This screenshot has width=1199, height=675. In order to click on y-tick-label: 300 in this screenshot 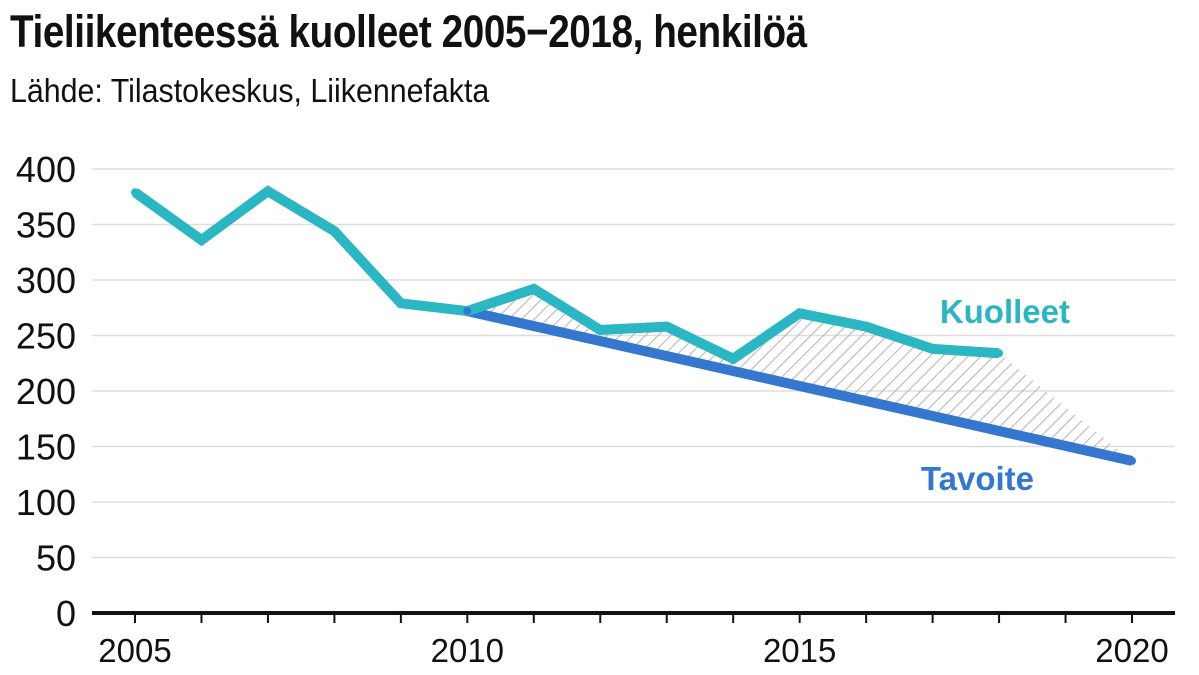, I will do `click(46, 280)`.